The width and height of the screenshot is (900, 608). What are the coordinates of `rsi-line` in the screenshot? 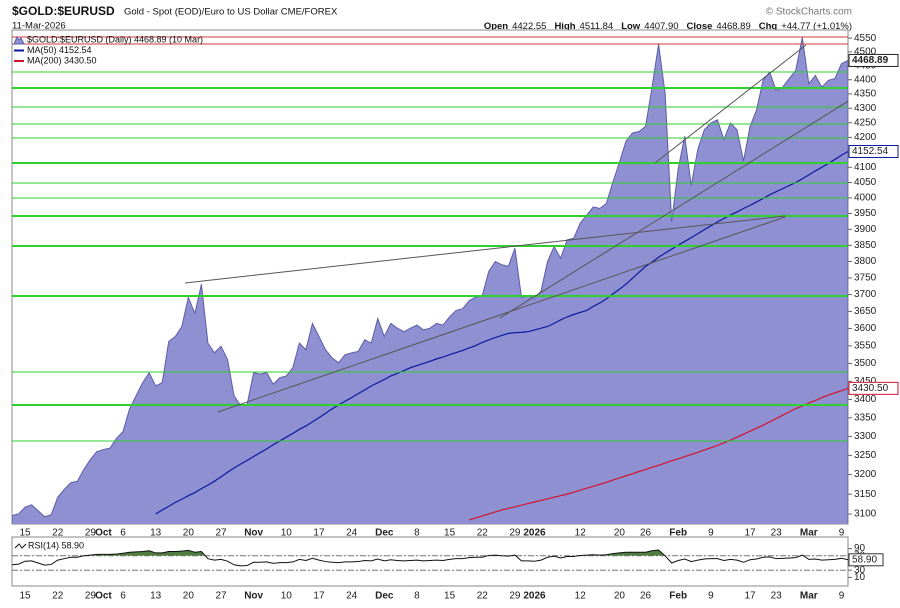 It's located at (430, 558).